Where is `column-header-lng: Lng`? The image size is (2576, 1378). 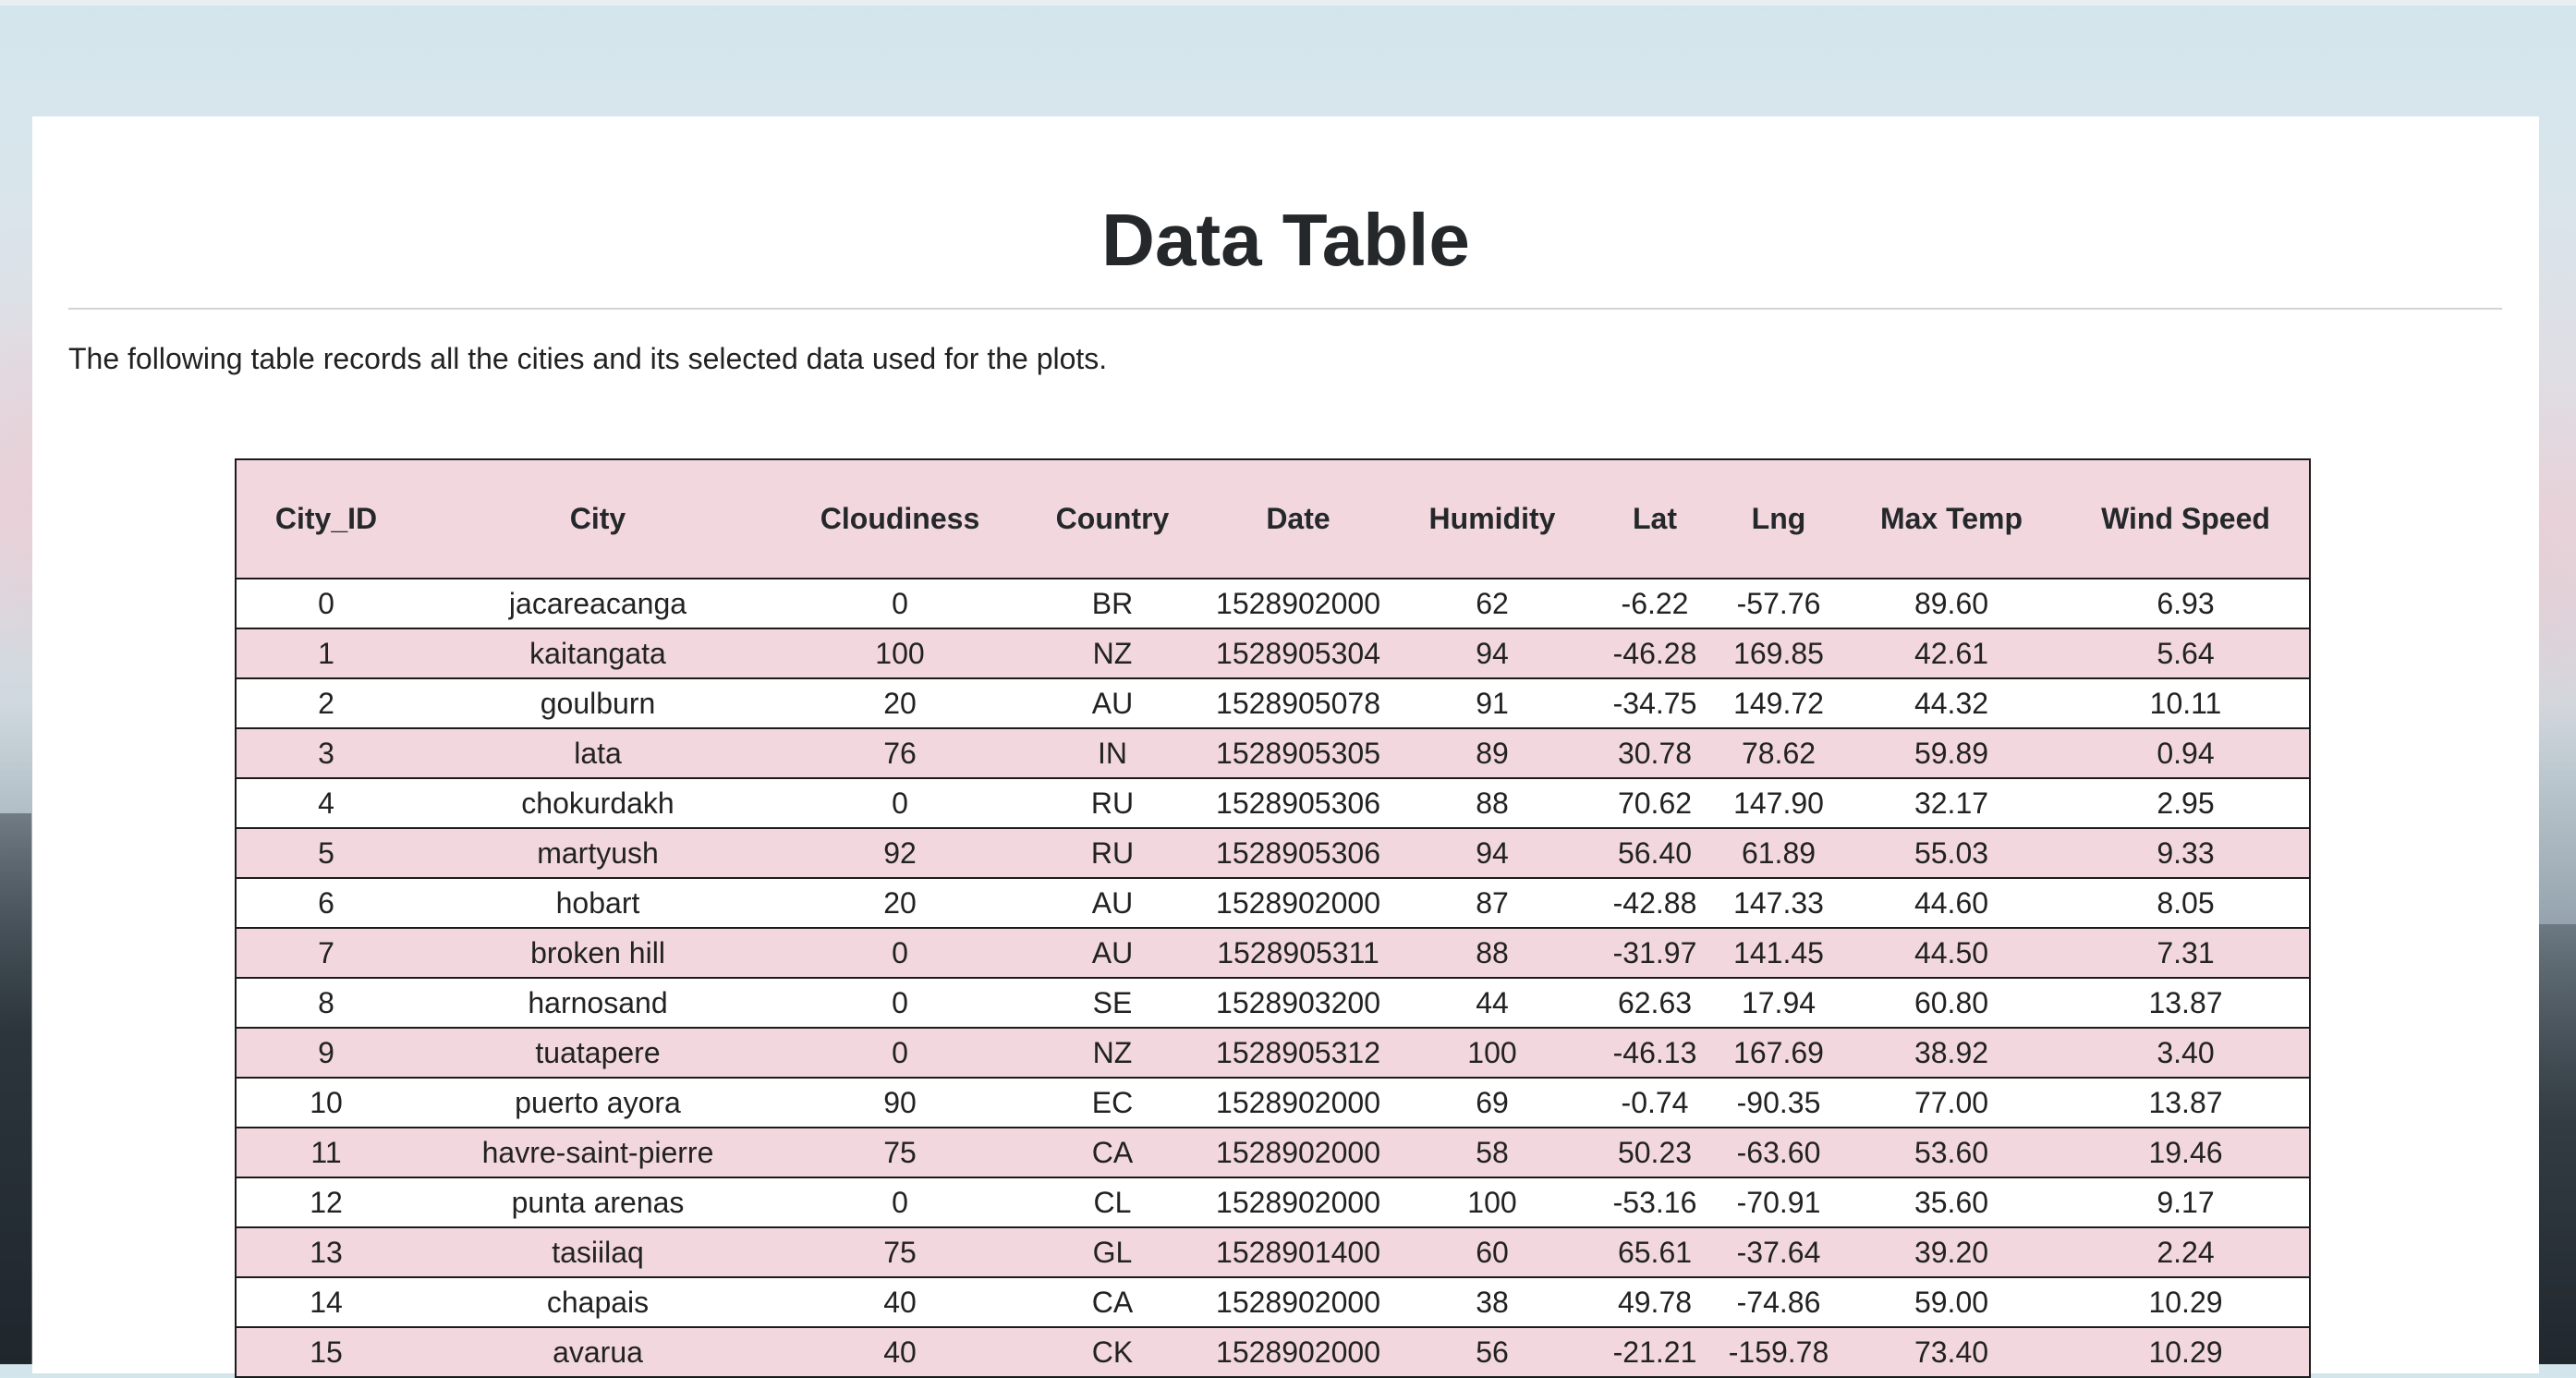 column-header-lng: Lng is located at coordinates (1779, 519).